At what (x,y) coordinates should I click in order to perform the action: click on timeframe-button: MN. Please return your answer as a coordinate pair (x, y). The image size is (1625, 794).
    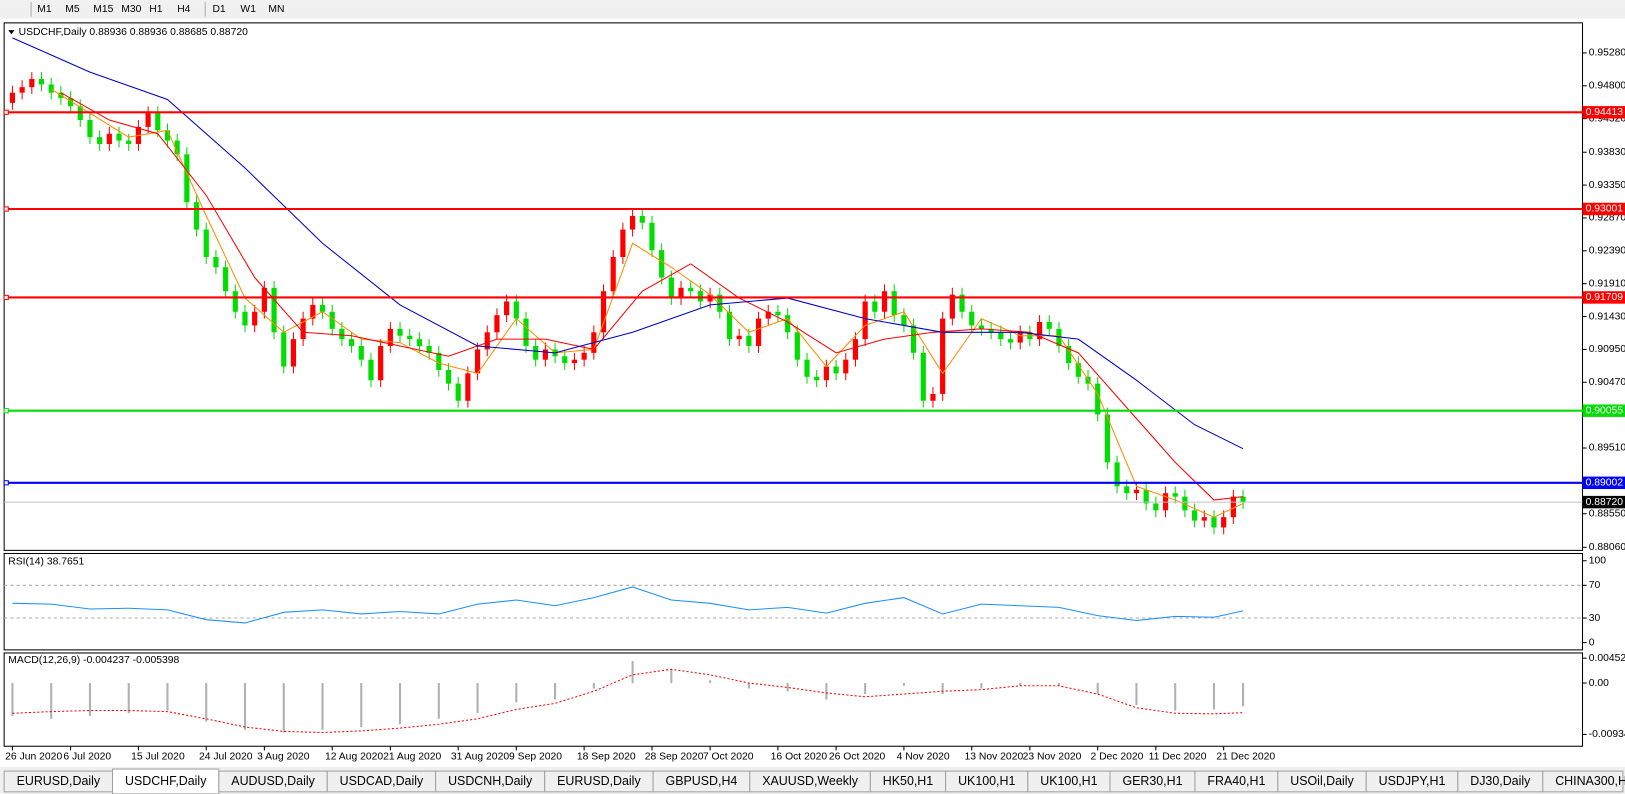
    Looking at the image, I should click on (276, 9).